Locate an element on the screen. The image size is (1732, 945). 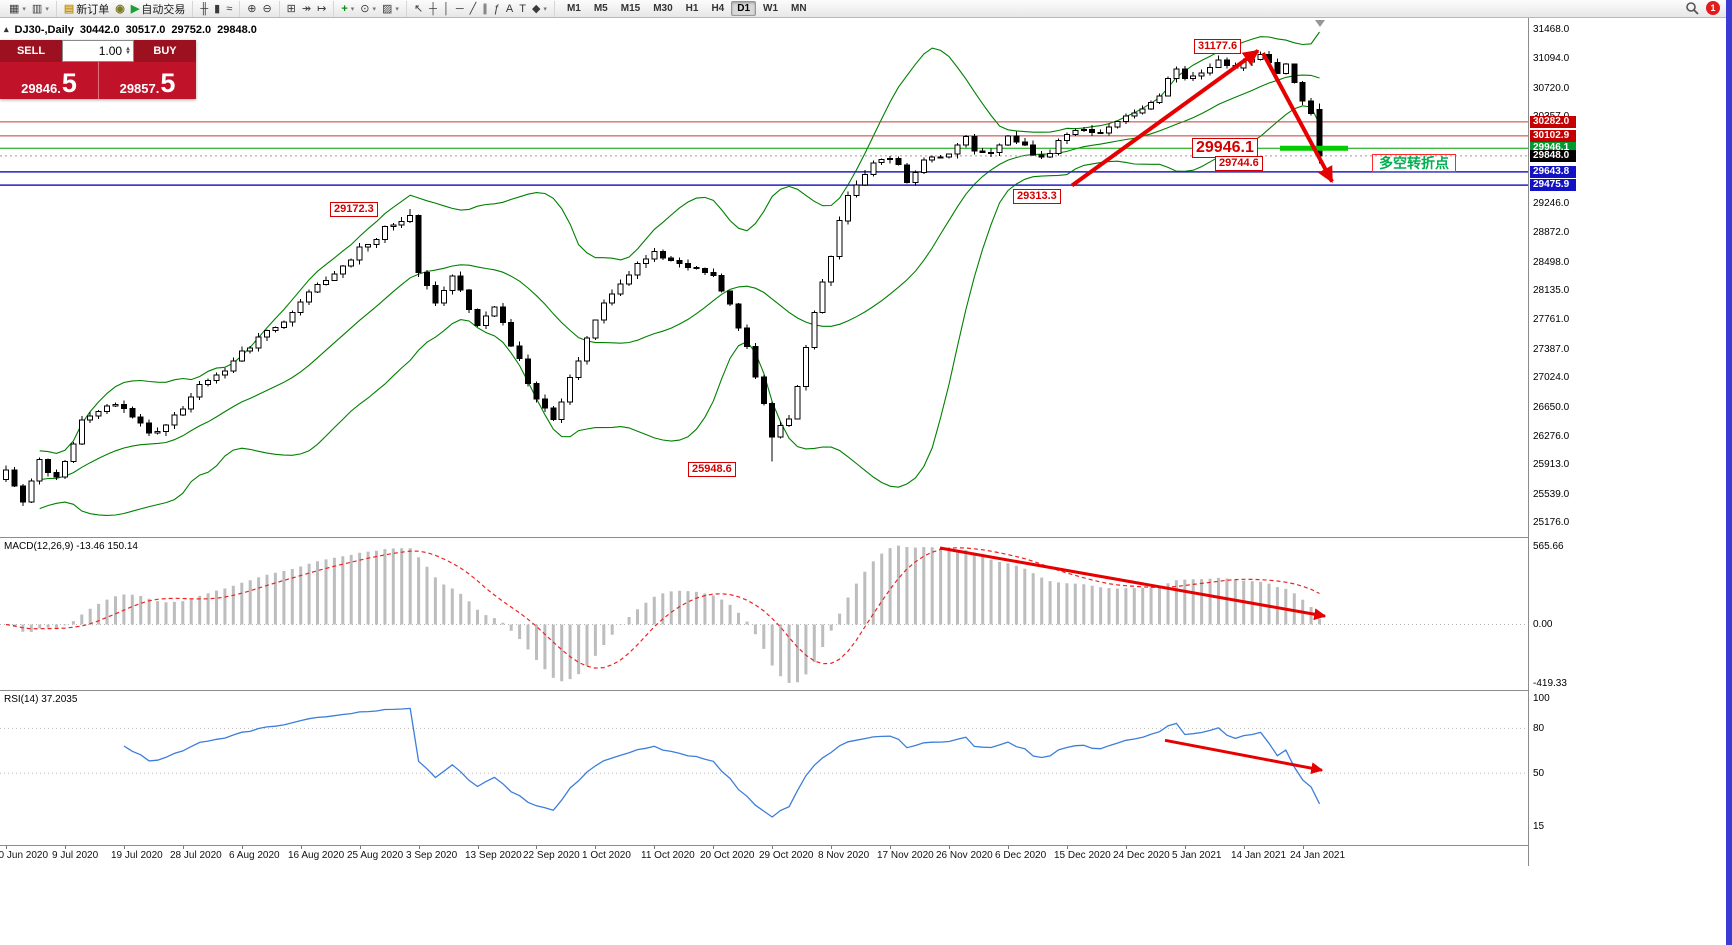
periods-clock-icon: ⊙ ▾ is located at coordinates (368, 9).